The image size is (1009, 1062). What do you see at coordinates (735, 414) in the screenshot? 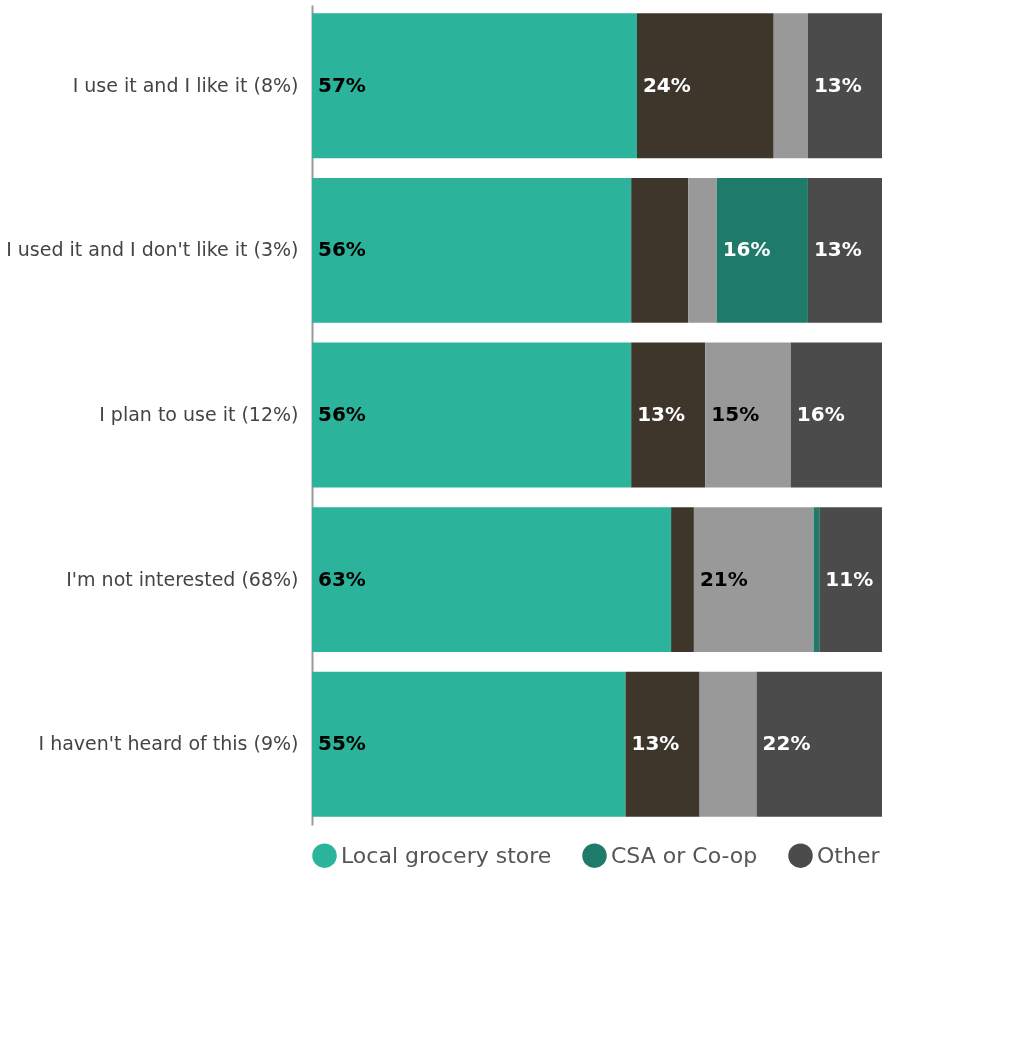
I see `data-label: 15%` at bounding box center [735, 414].